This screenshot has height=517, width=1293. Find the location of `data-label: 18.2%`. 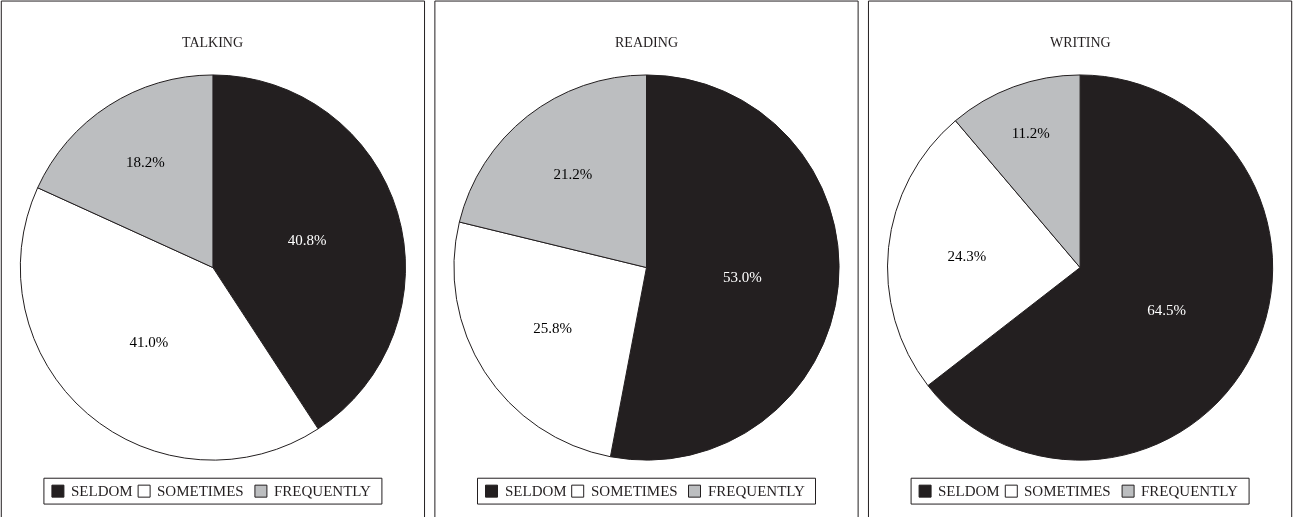

data-label: 18.2% is located at coordinates (145, 162).